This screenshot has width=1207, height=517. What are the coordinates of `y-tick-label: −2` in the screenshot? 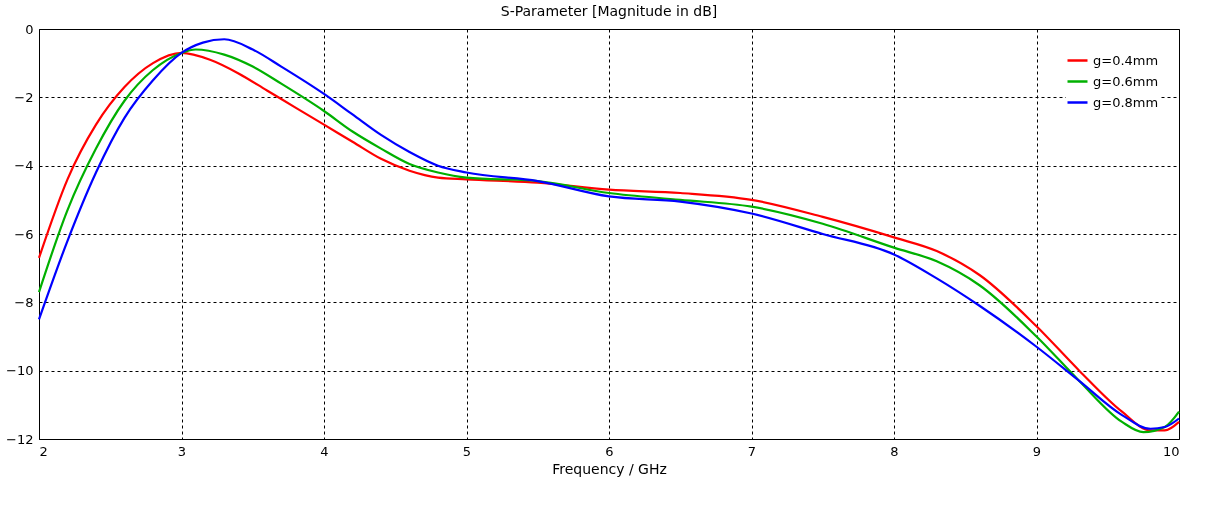 It's located at (24, 97).